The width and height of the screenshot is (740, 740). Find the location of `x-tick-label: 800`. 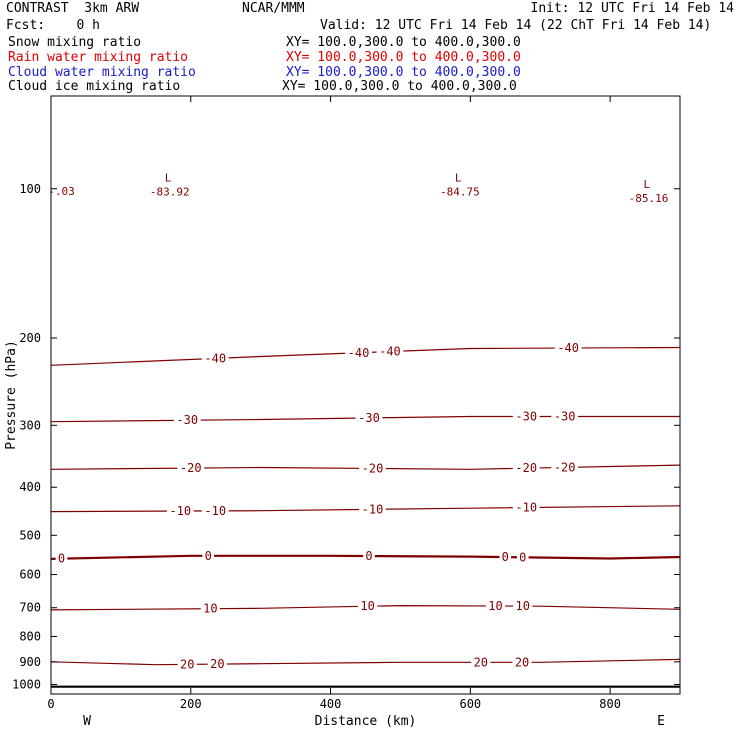

x-tick-label: 800 is located at coordinates (610, 704).